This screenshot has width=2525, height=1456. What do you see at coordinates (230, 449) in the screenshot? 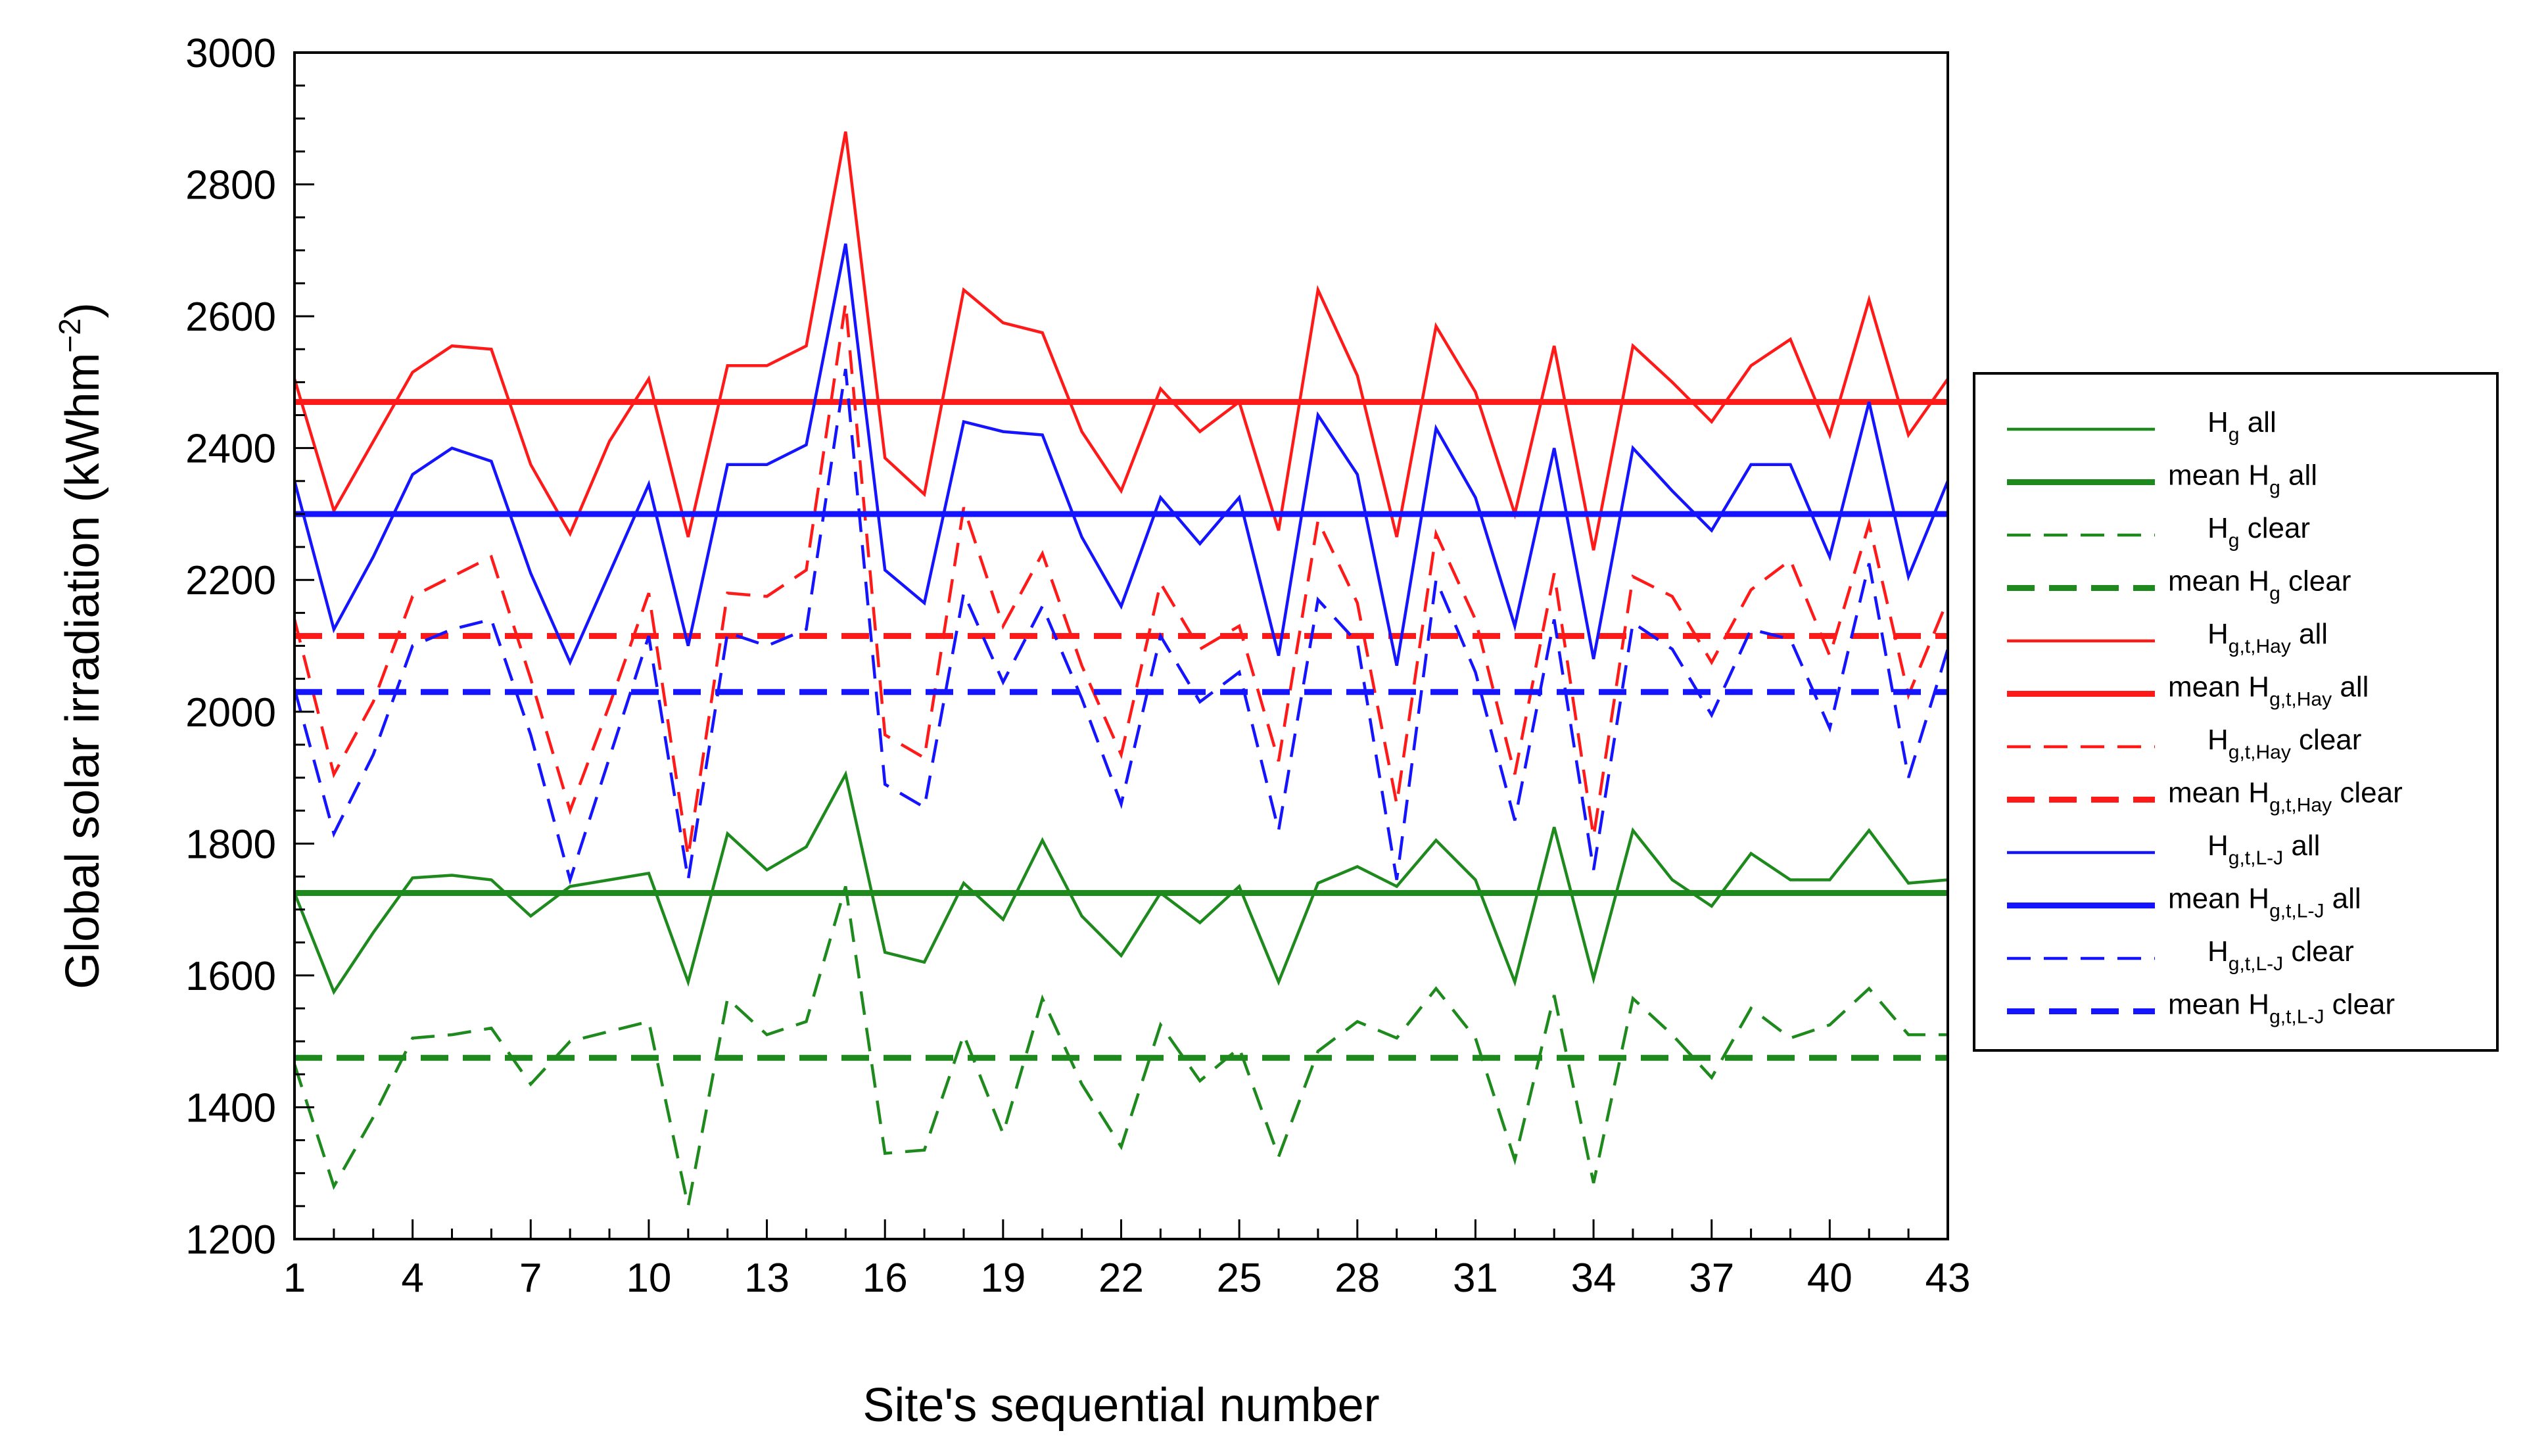
I see `y-tick-label: 2400` at bounding box center [230, 449].